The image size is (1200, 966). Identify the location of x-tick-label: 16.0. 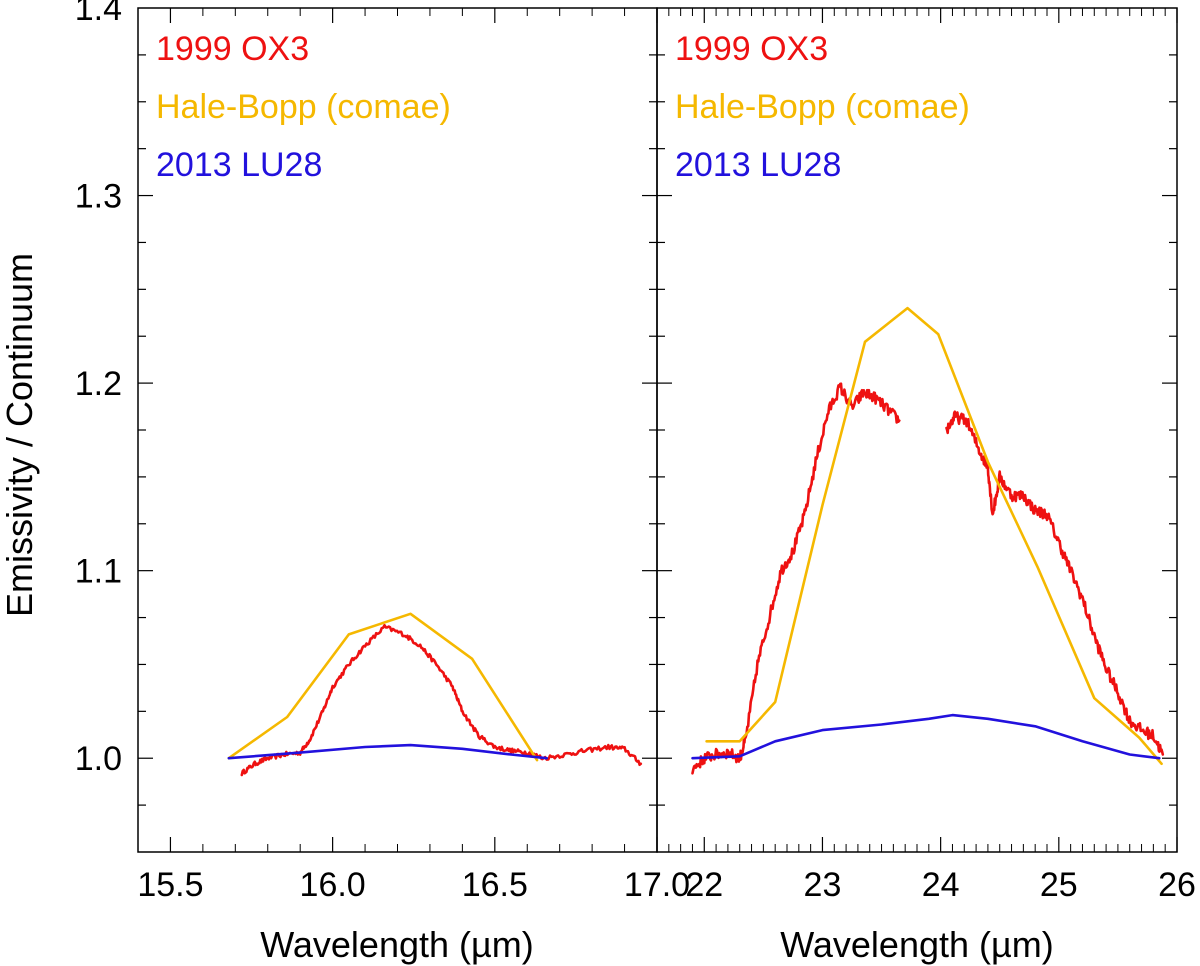
(333, 885).